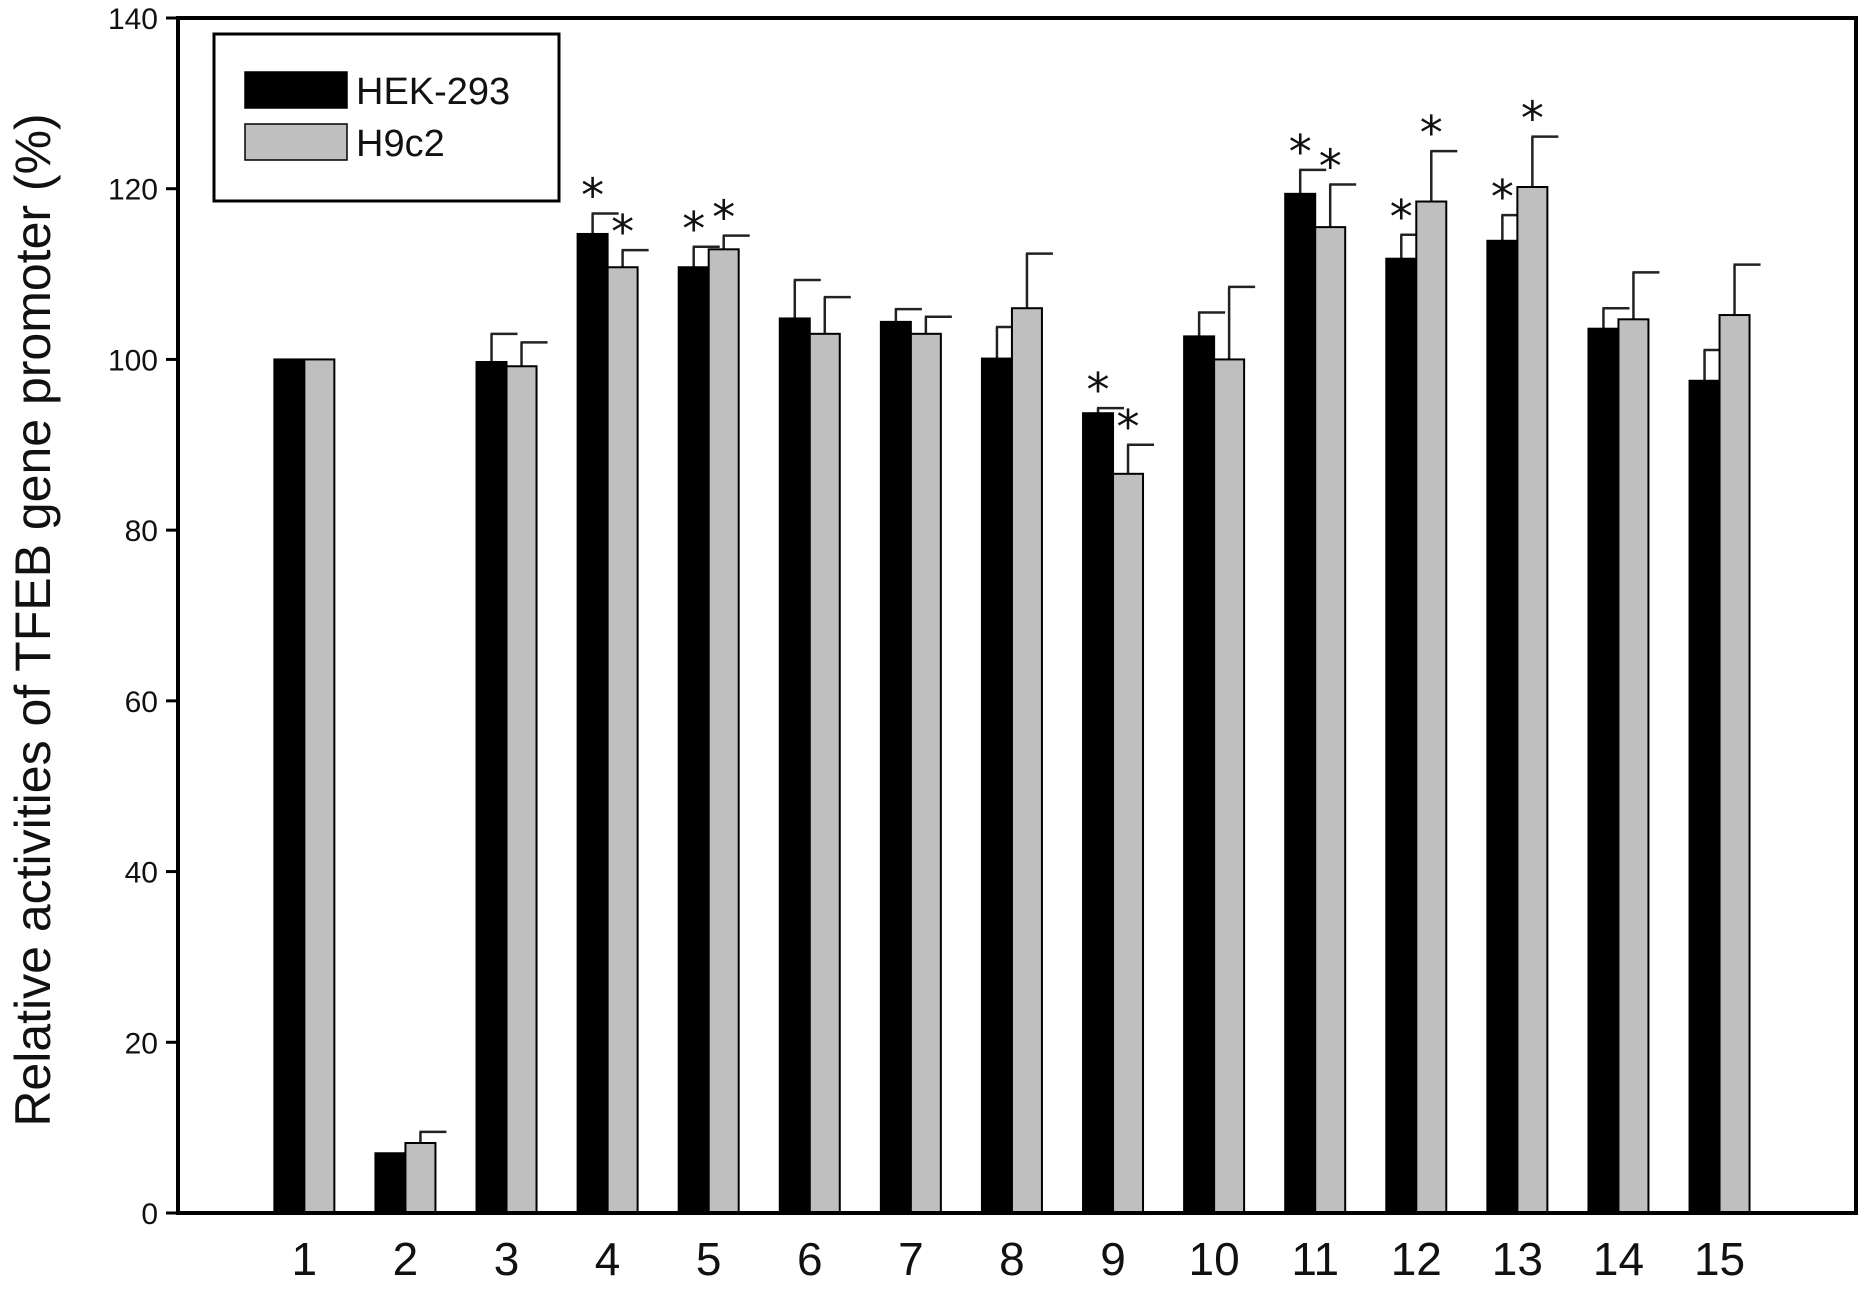  Describe the element at coordinates (133, 190) in the screenshot. I see `y-tick-label: 120` at that location.